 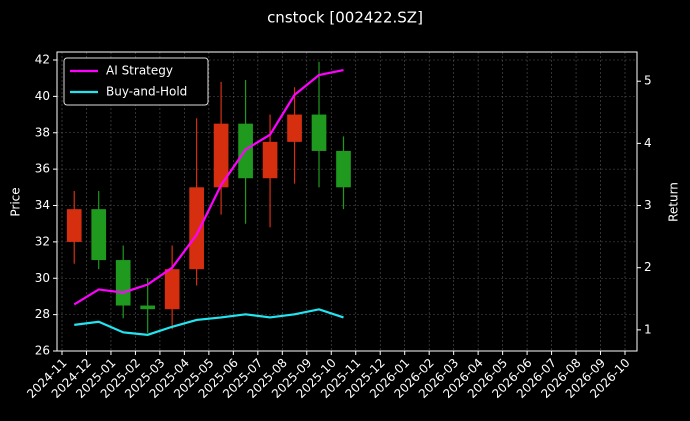 What do you see at coordinates (648, 205) in the screenshot?
I see `y2-tick-label: 3` at bounding box center [648, 205].